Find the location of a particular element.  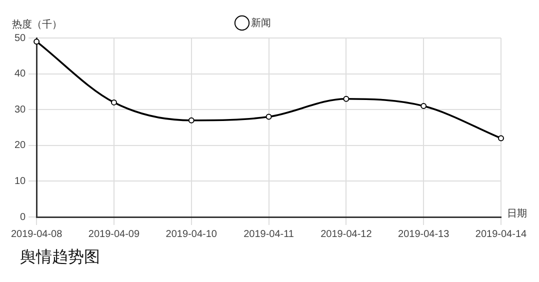

y-axis-title: 热度（千） is located at coordinates (37, 24).